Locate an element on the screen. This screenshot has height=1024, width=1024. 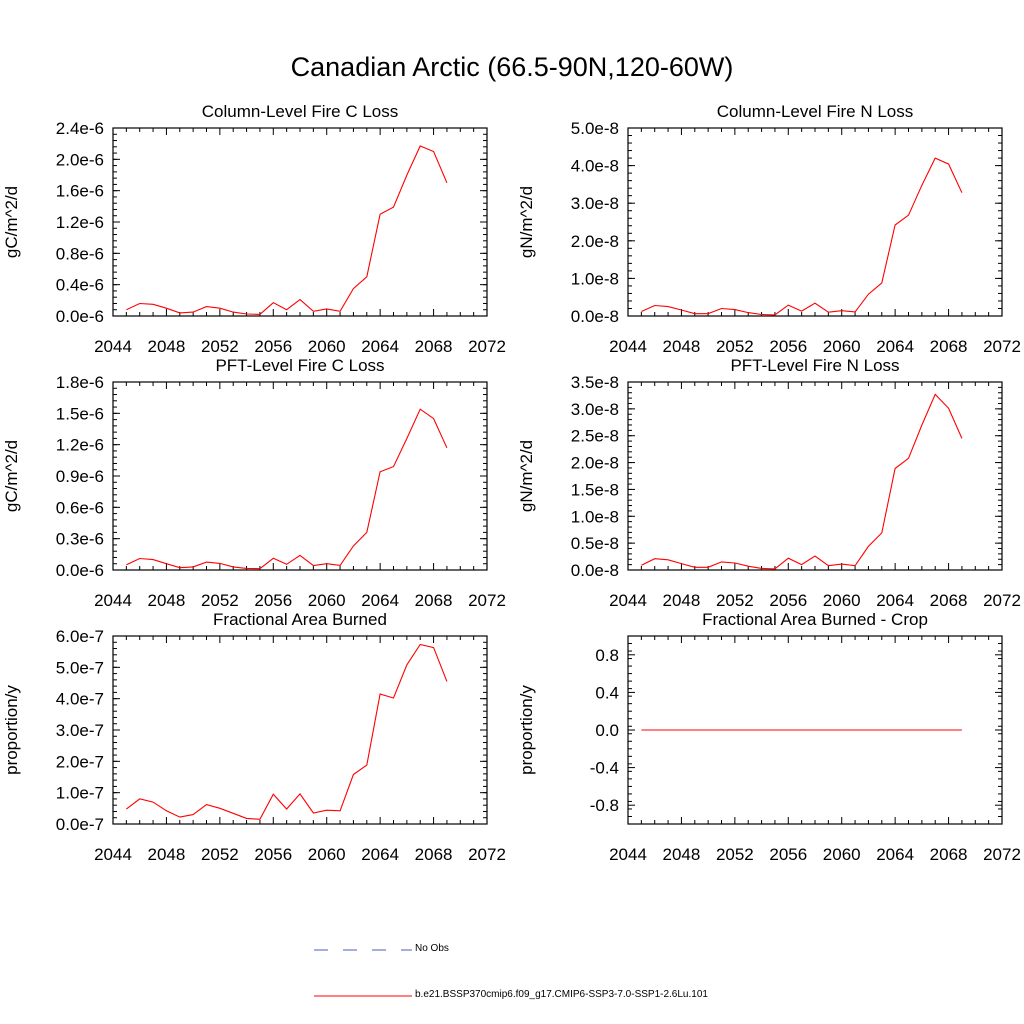
y-tick-label: 0.0 is located at coordinates (607, 730).